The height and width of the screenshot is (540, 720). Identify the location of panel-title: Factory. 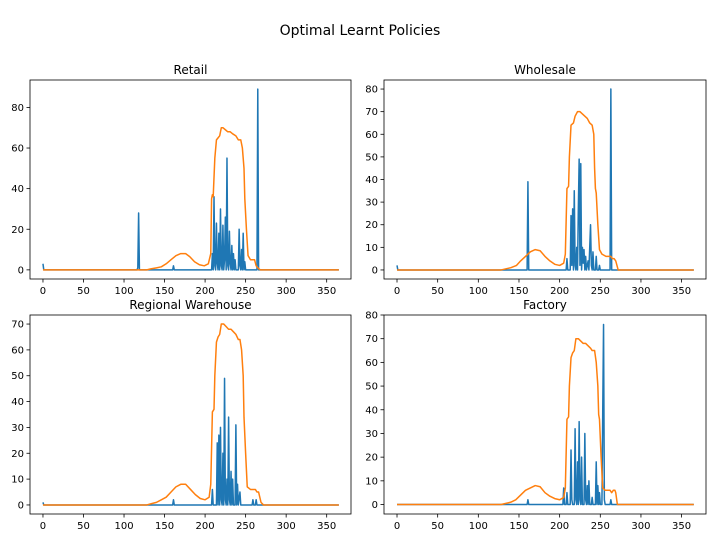
(545, 305).